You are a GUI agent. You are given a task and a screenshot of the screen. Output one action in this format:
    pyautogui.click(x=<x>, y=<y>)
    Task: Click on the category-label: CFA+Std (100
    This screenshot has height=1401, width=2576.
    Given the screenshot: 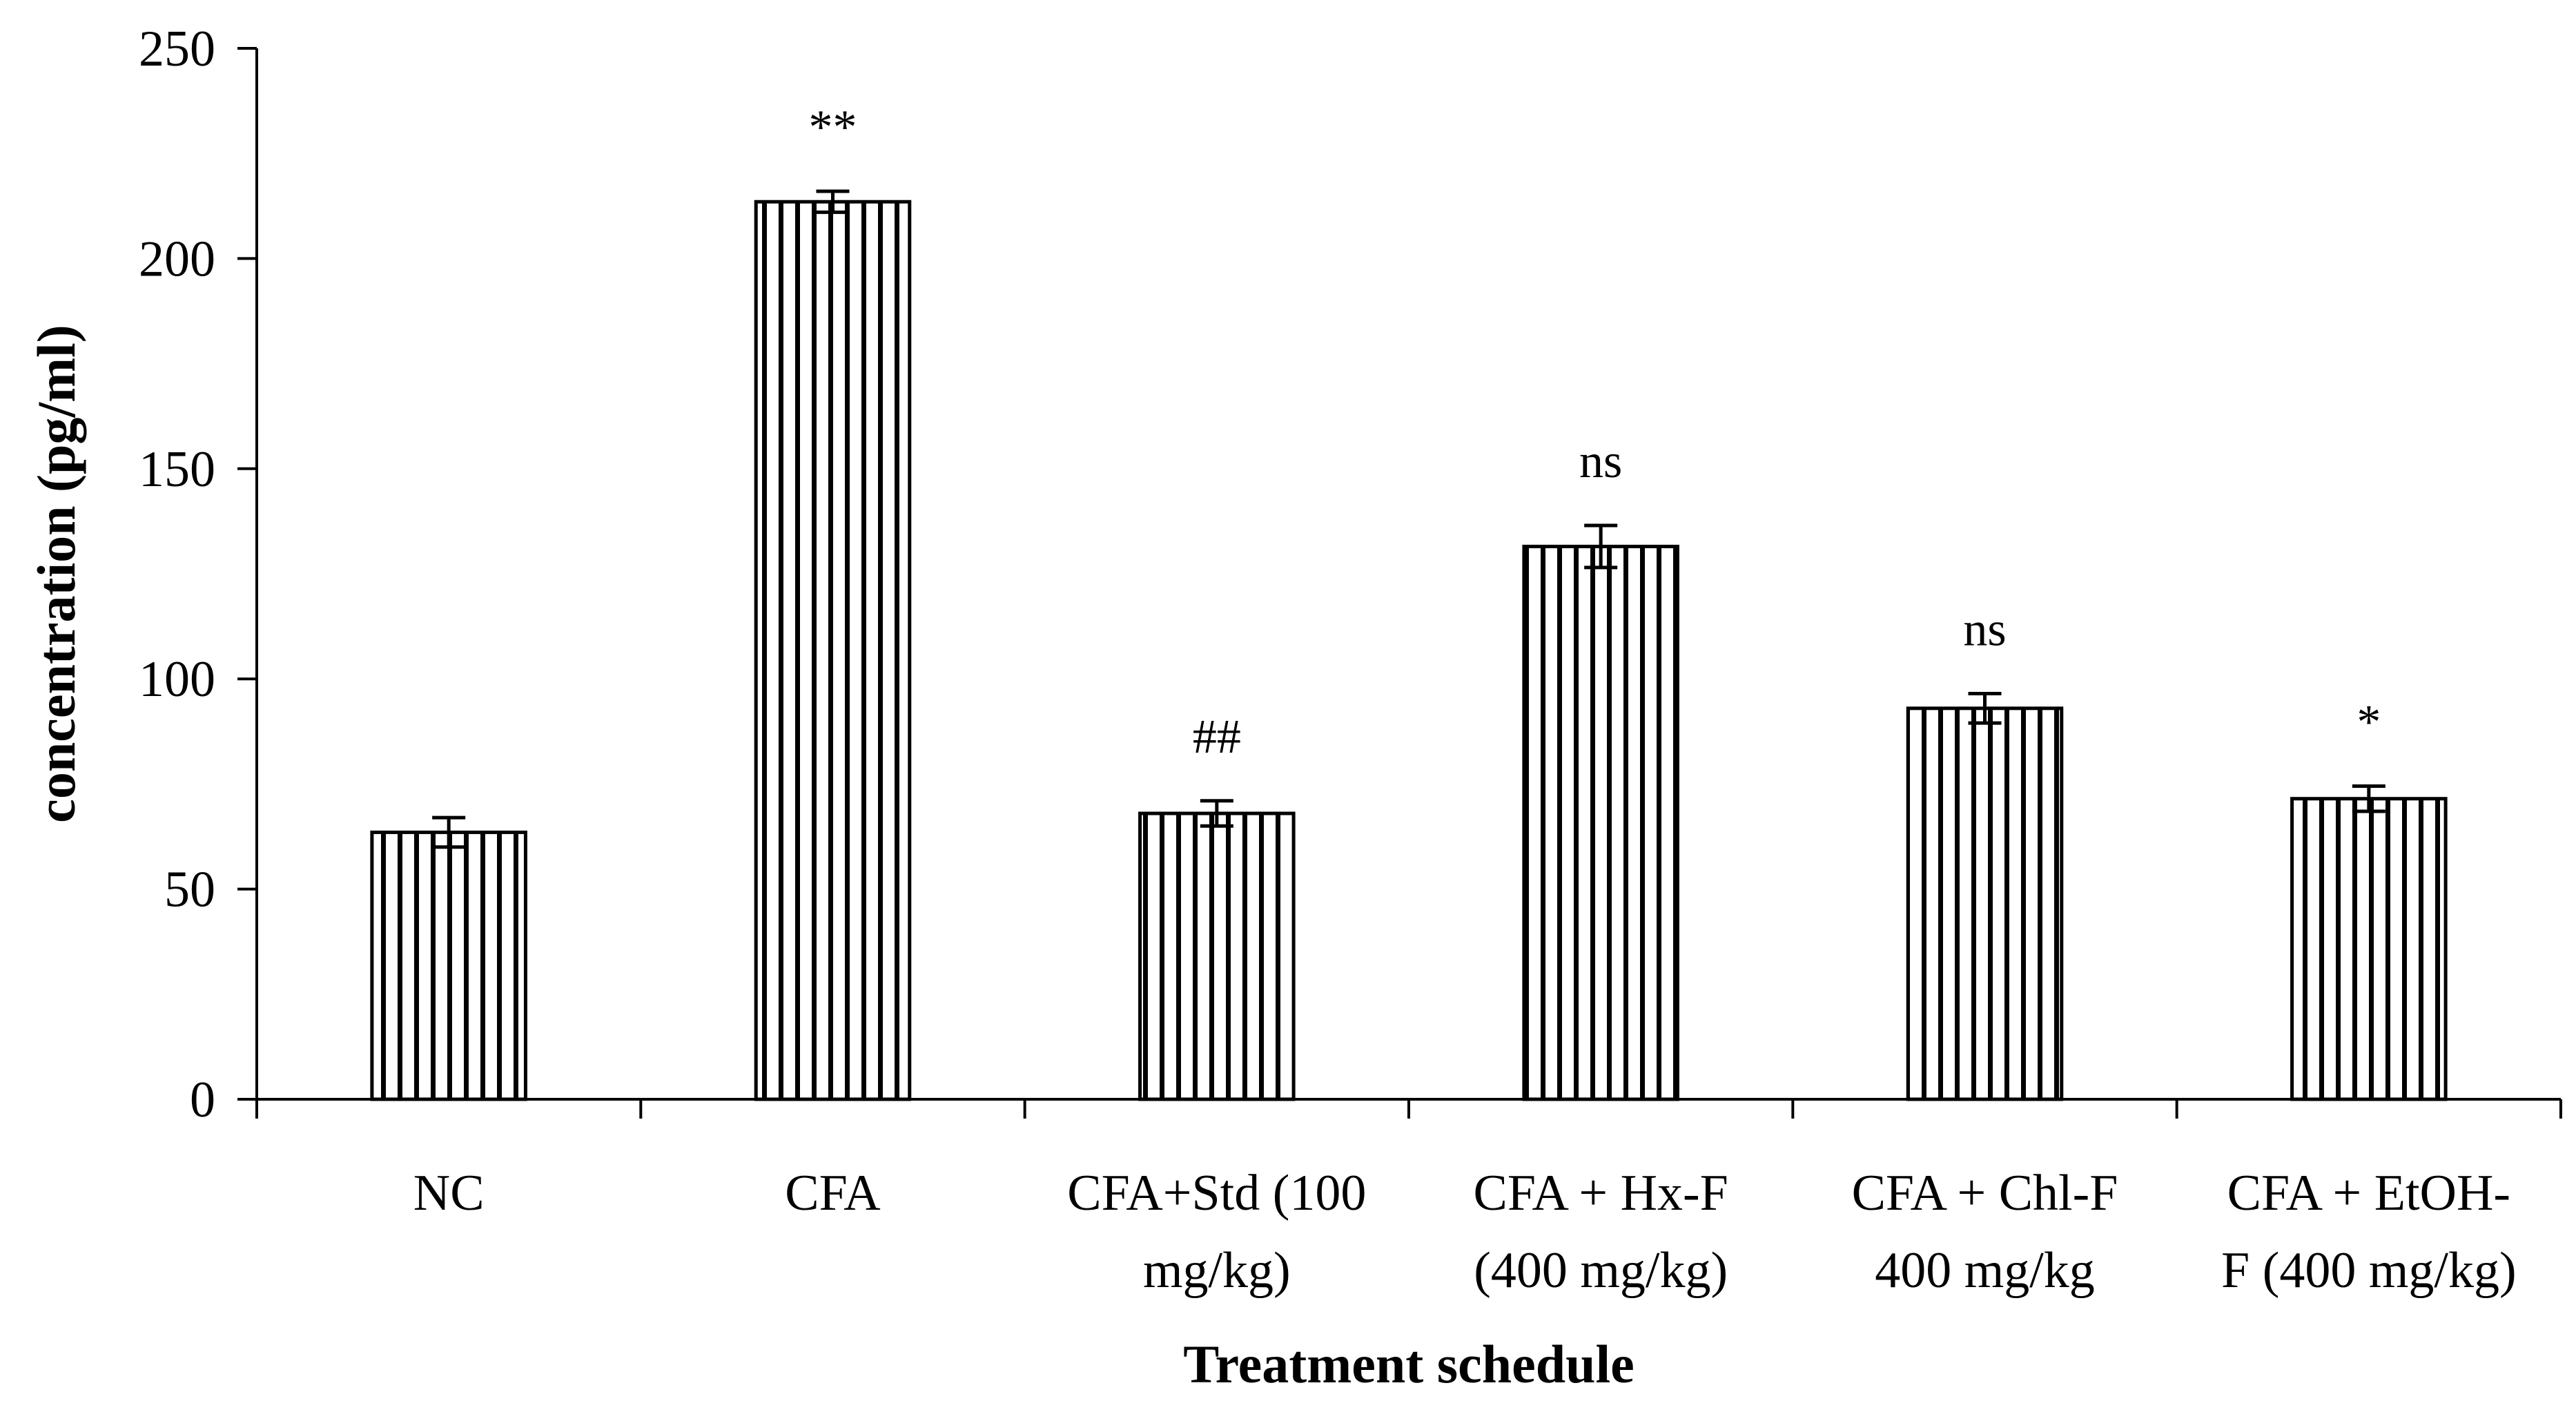 What is the action you would take?
    pyautogui.click(x=1216, y=1193)
    